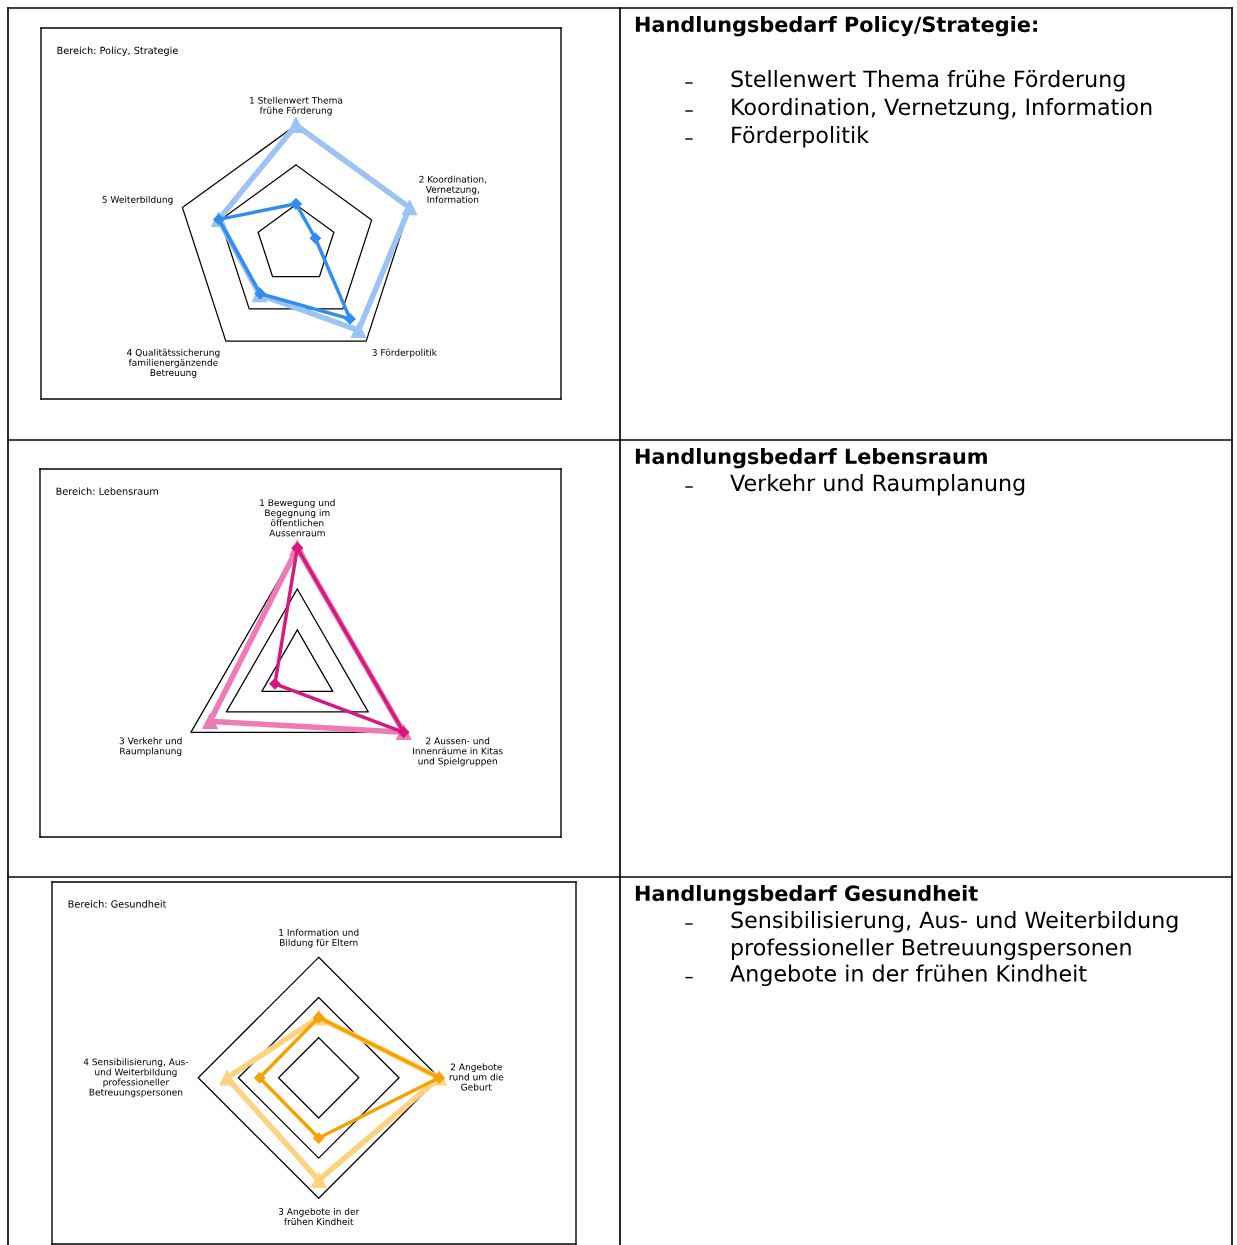 Image resolution: width=1237 pixels, height=1245 pixels. What do you see at coordinates (296, 106) in the screenshot?
I see `spoke-label: 1 Stellenwert Thema frühe Förderung` at bounding box center [296, 106].